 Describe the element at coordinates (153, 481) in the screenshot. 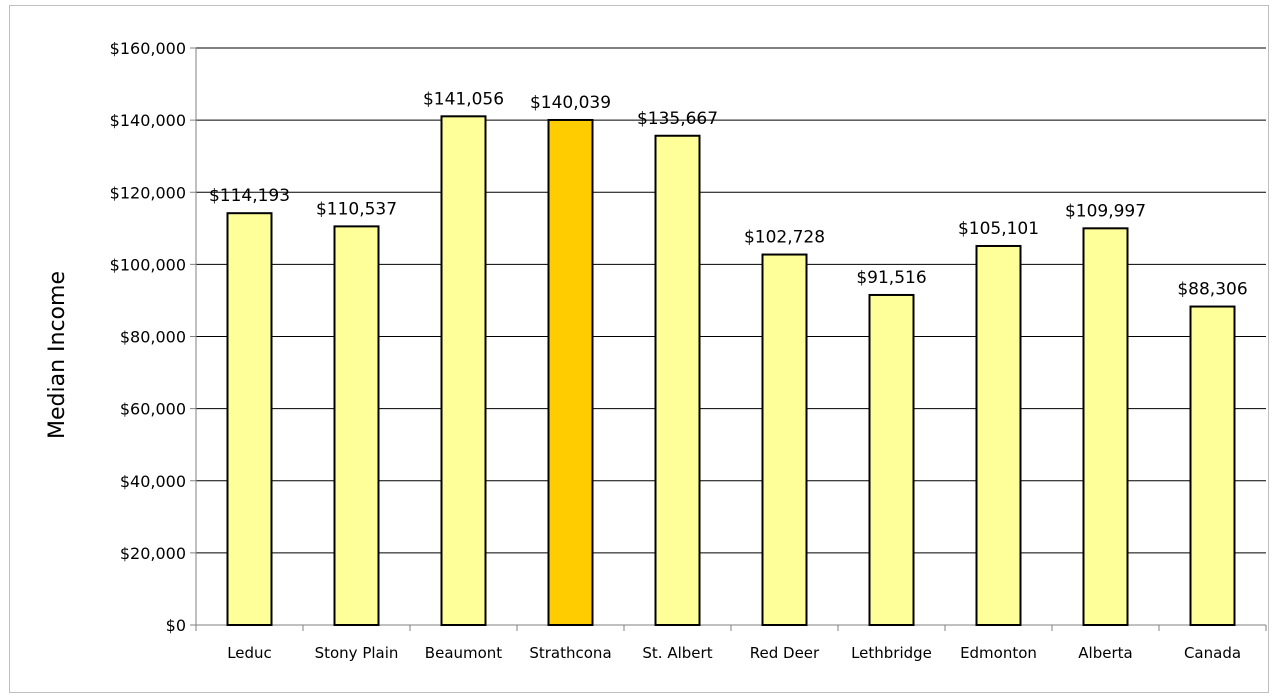

I see `y-tick-label: $40,000` at that location.